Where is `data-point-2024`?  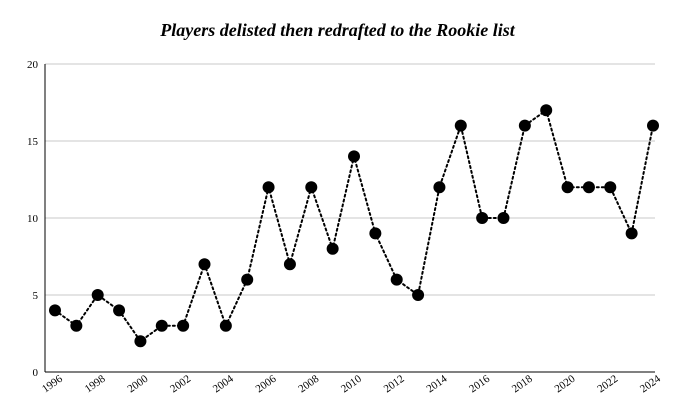
data-point-2024 is located at coordinates (653, 125).